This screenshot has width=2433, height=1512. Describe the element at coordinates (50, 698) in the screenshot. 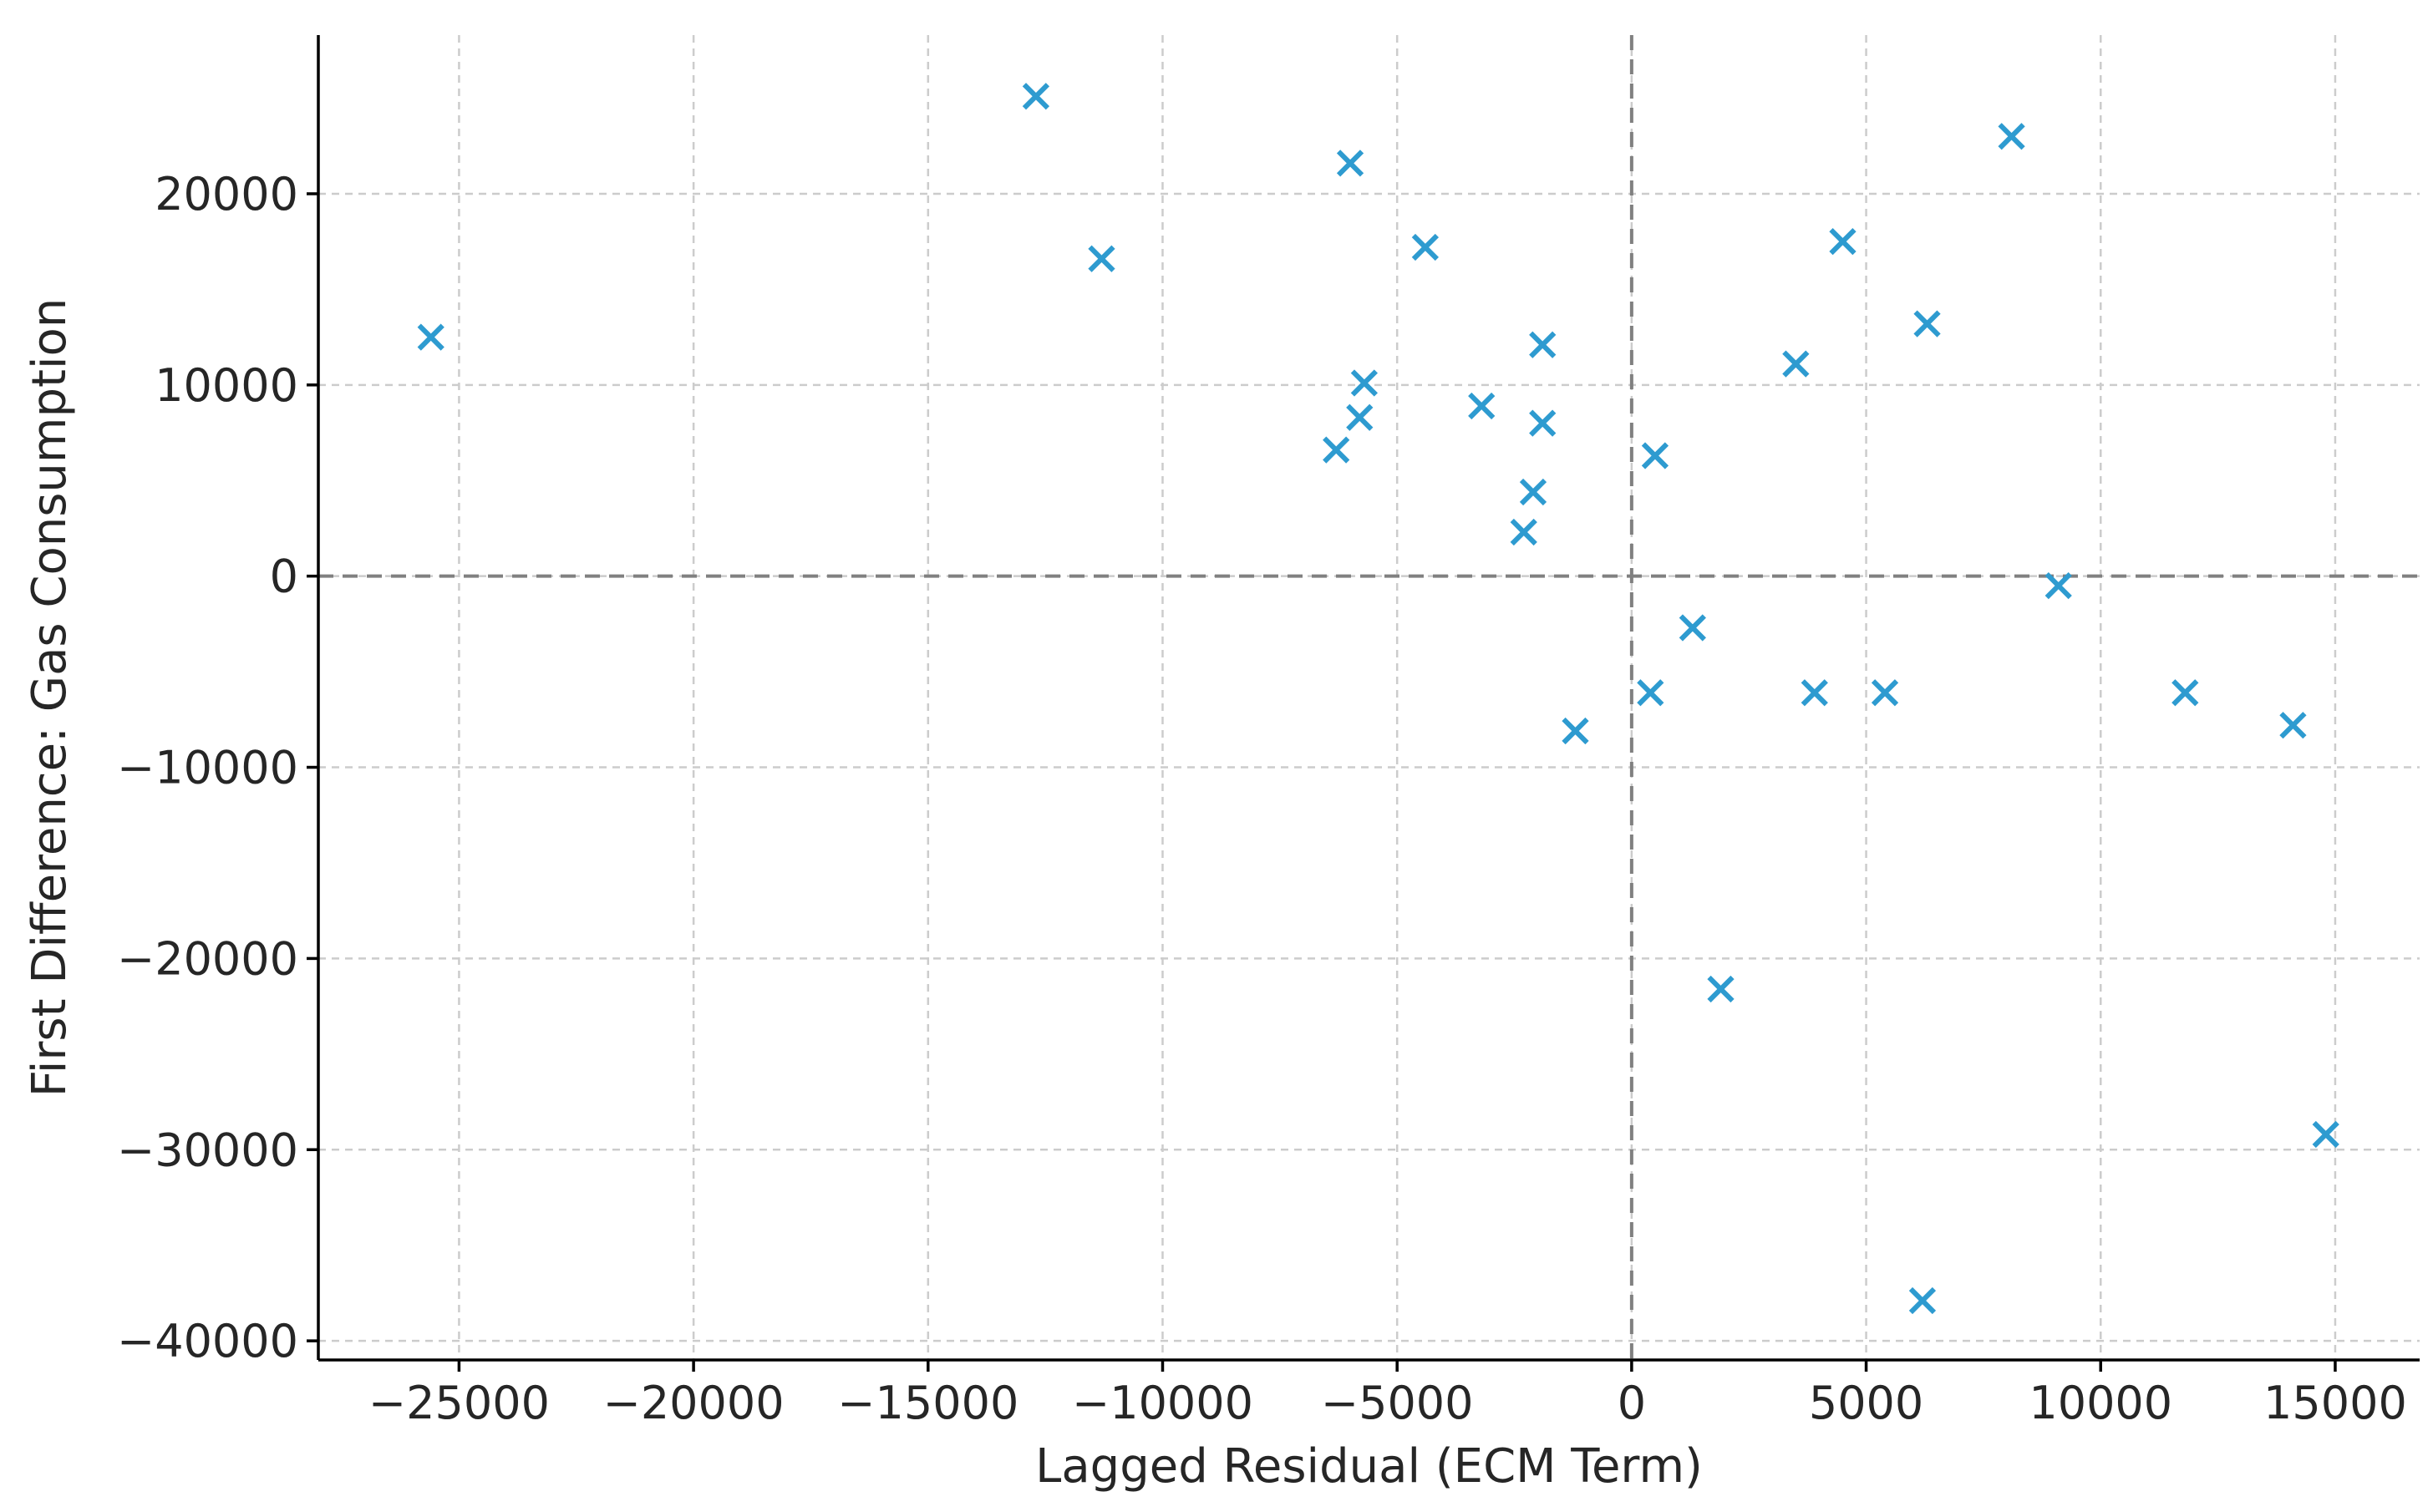

I see `y-axis-title: First Difference: Gas Consumption` at that location.